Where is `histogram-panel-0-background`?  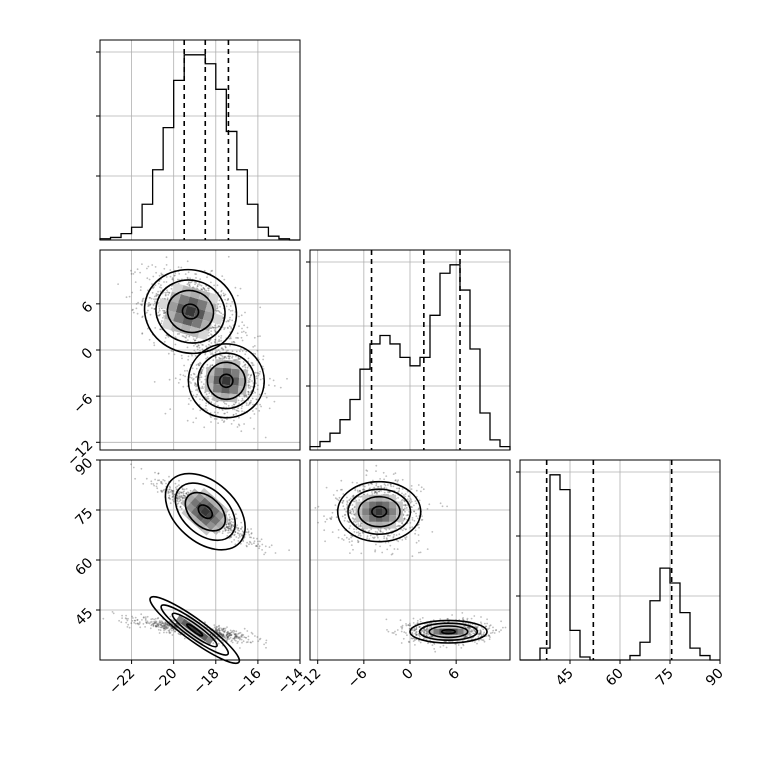
histogram-panel-0-background is located at coordinates (200, 140).